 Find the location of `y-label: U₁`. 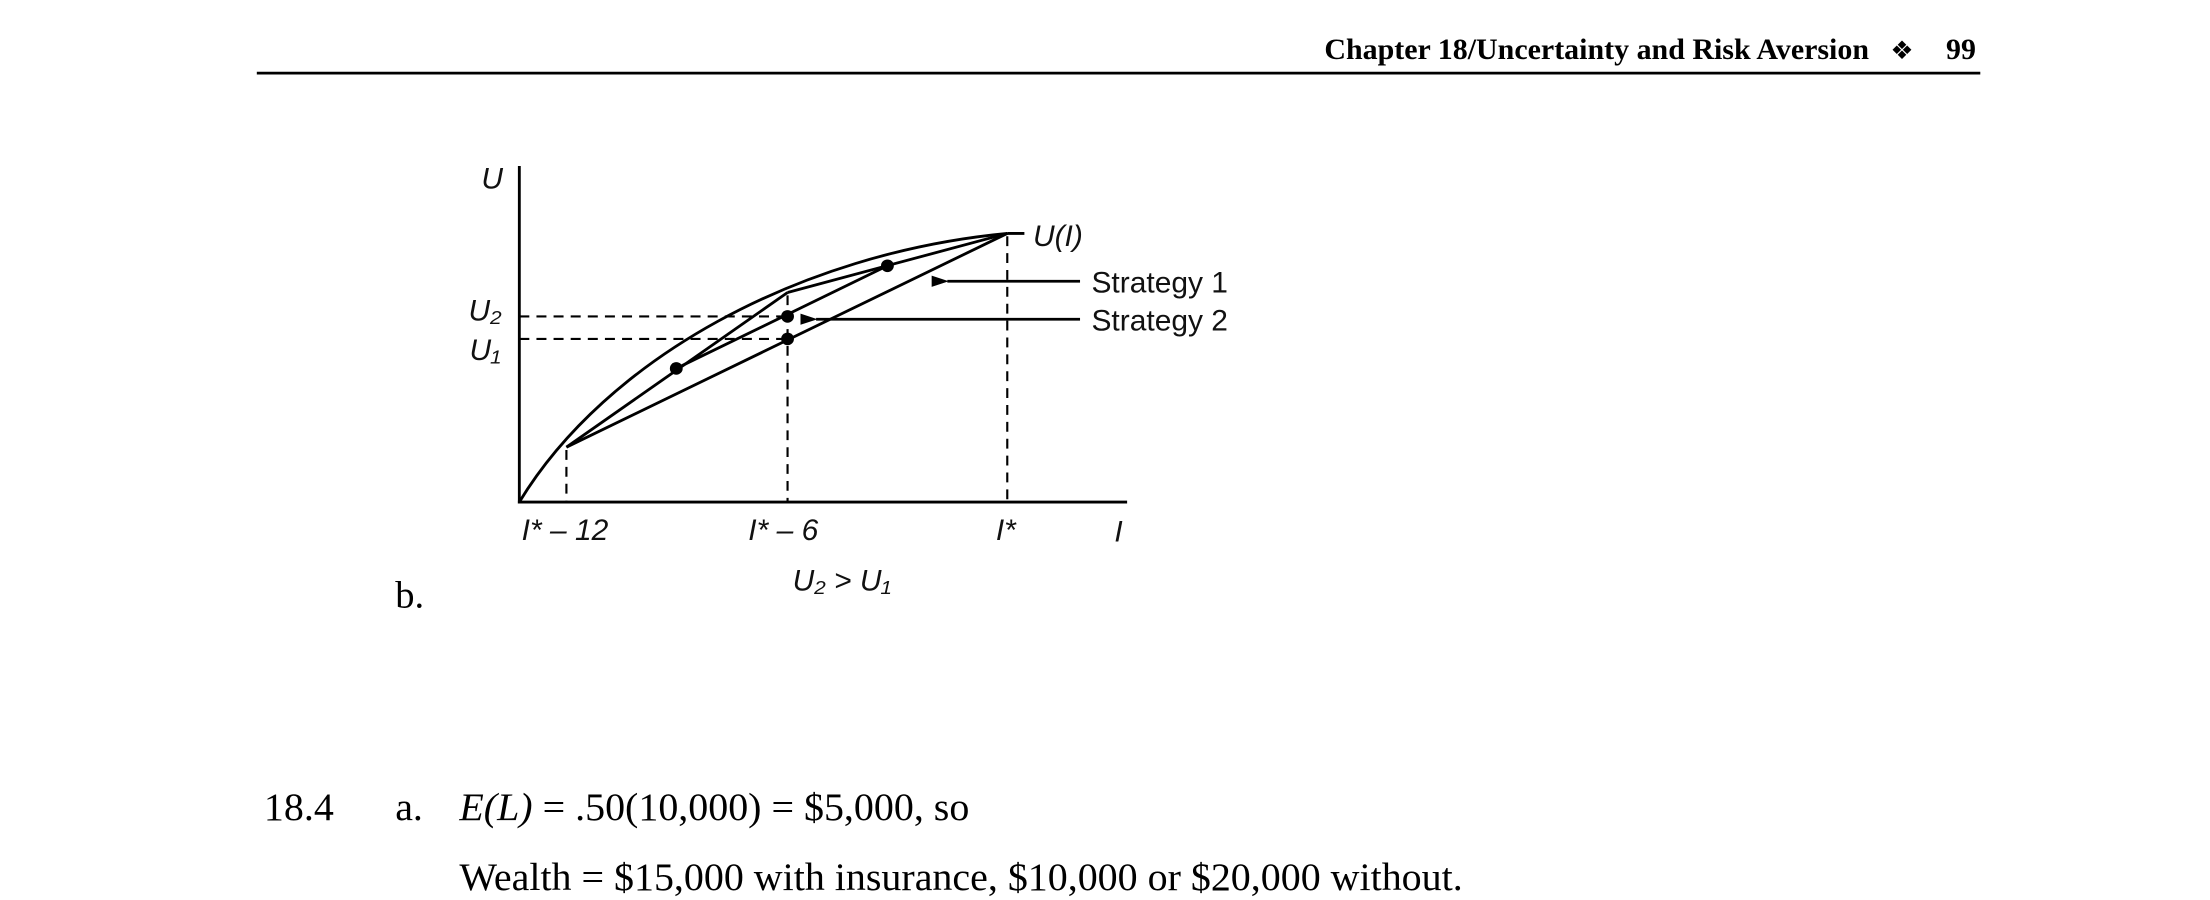

y-label: U₁ is located at coordinates (485, 350).